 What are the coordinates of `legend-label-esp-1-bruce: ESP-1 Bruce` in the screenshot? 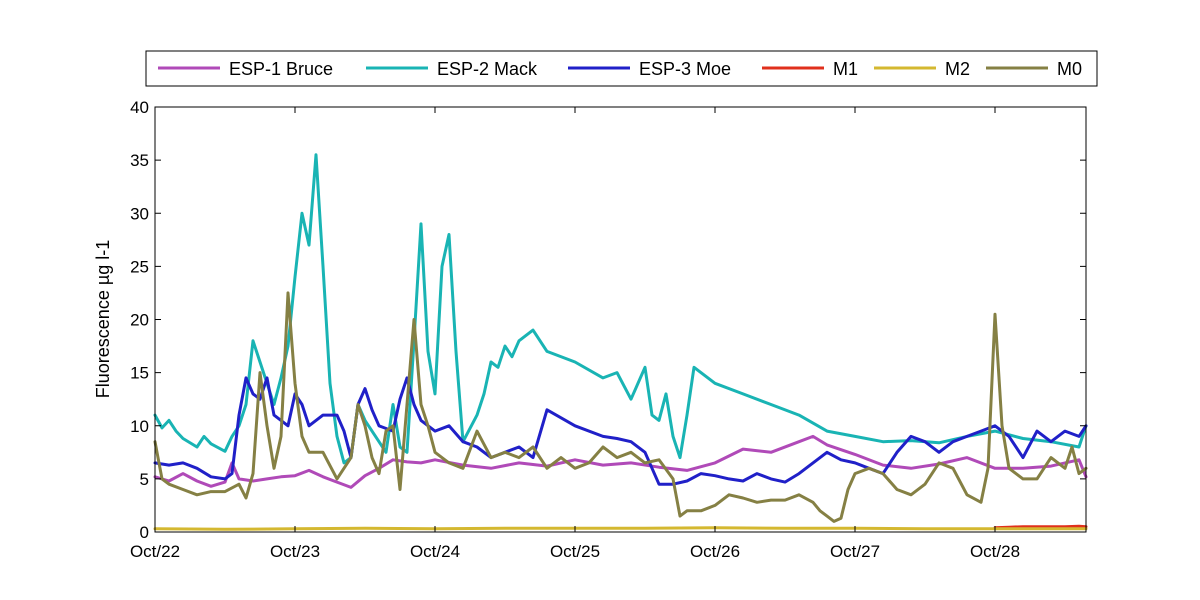 It's located at (281, 69).